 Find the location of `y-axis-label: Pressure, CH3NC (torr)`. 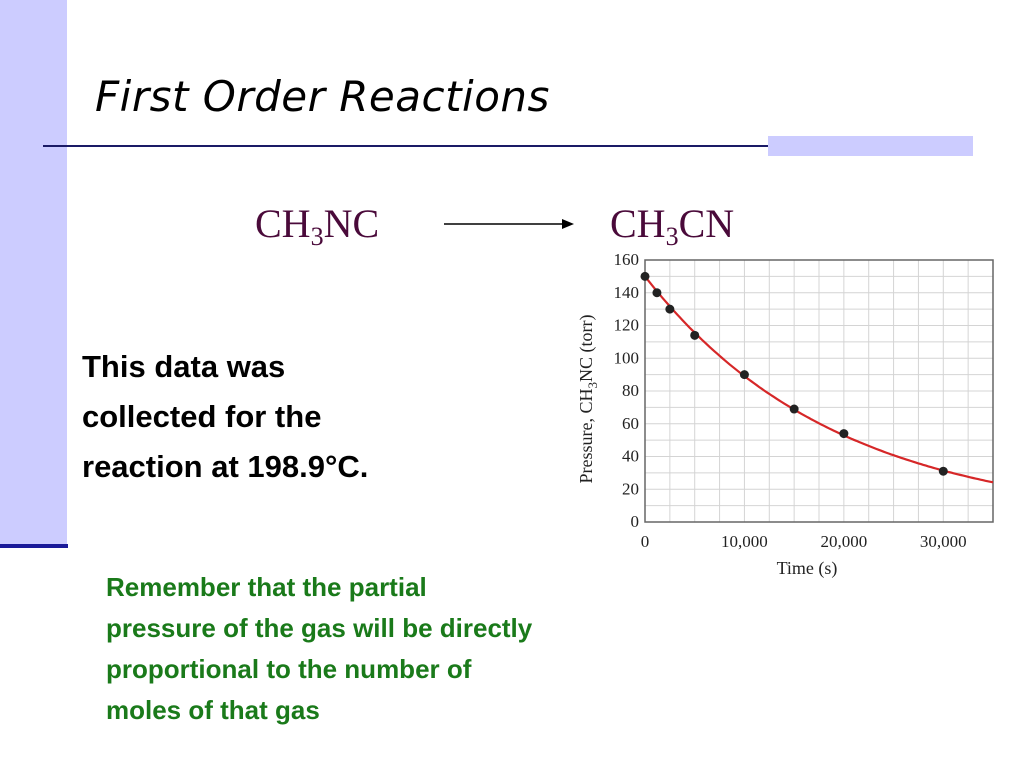

y-axis-label: Pressure, CH3NC (torr) is located at coordinates (588, 399).